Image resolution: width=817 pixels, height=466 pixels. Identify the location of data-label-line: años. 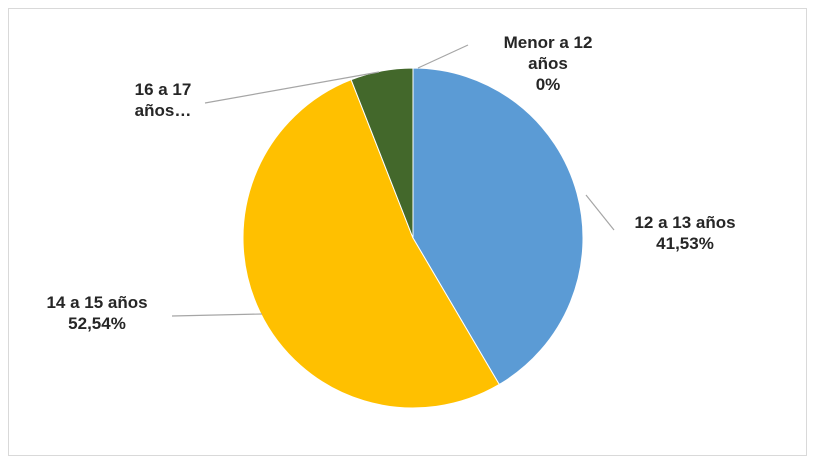
(548, 63).